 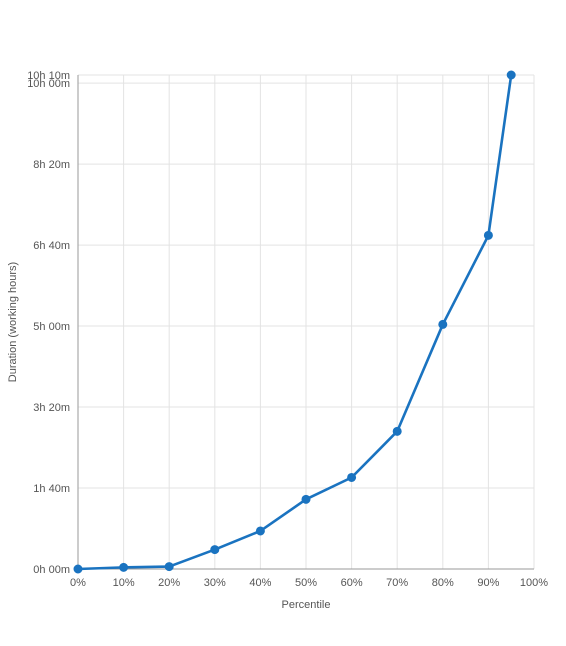 What do you see at coordinates (51, 570) in the screenshot?
I see `y-tick-label: 0h 00m` at bounding box center [51, 570].